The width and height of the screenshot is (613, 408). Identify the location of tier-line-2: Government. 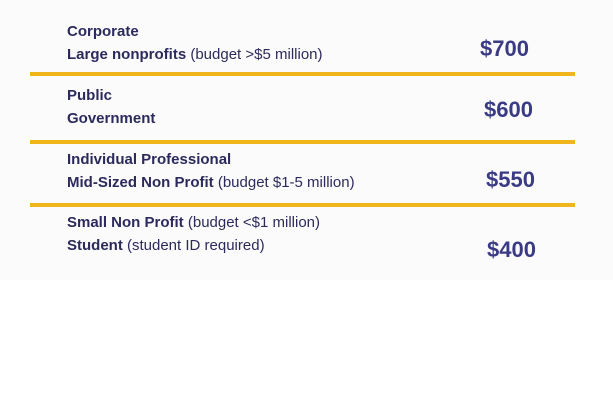
(111, 118).